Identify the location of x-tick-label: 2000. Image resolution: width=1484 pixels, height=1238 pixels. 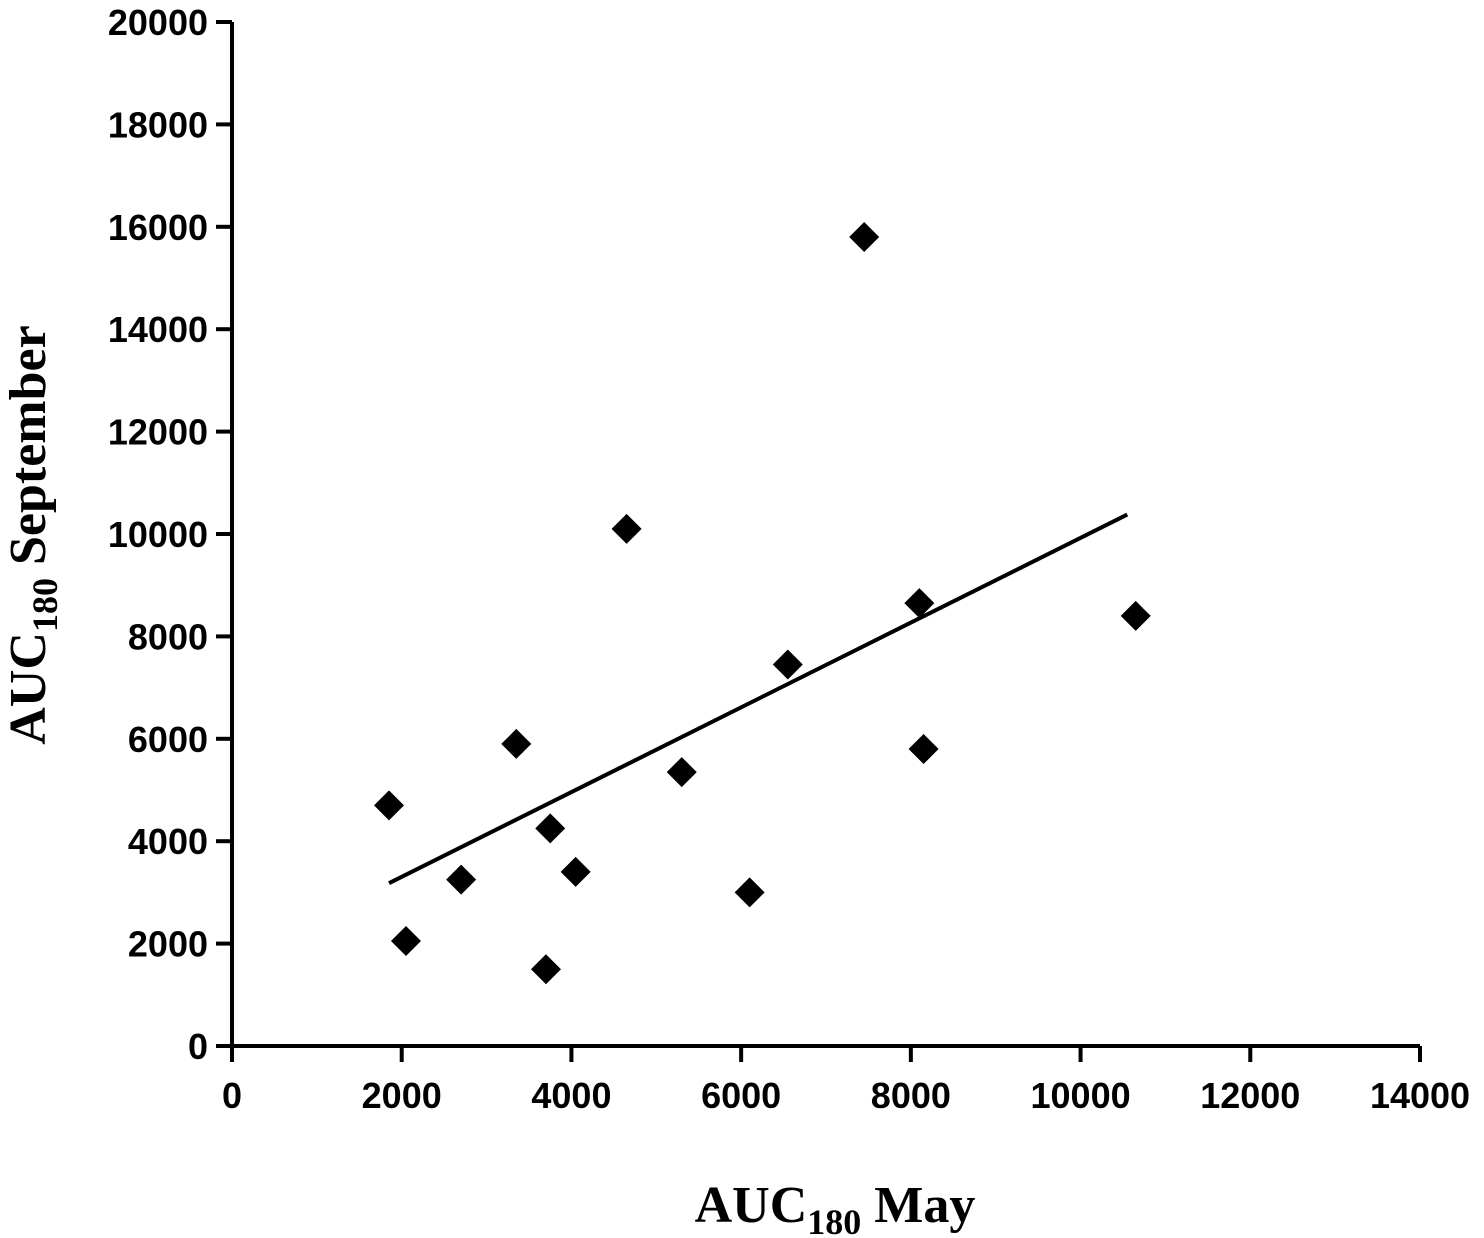
(402, 1095).